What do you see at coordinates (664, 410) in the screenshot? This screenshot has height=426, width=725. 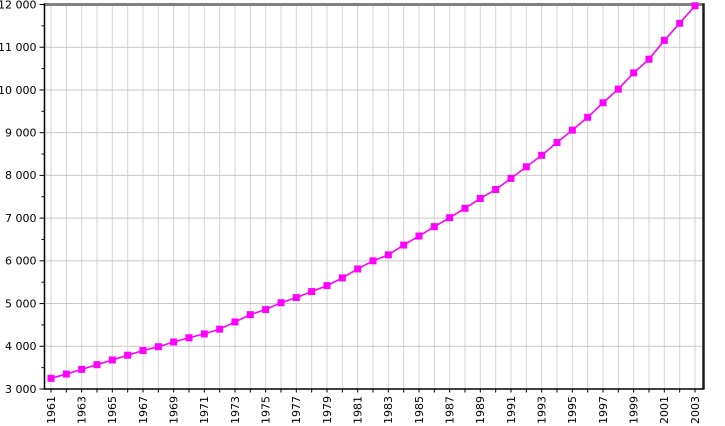 I see `x-axis-tick-label: 2001` at bounding box center [664, 410].